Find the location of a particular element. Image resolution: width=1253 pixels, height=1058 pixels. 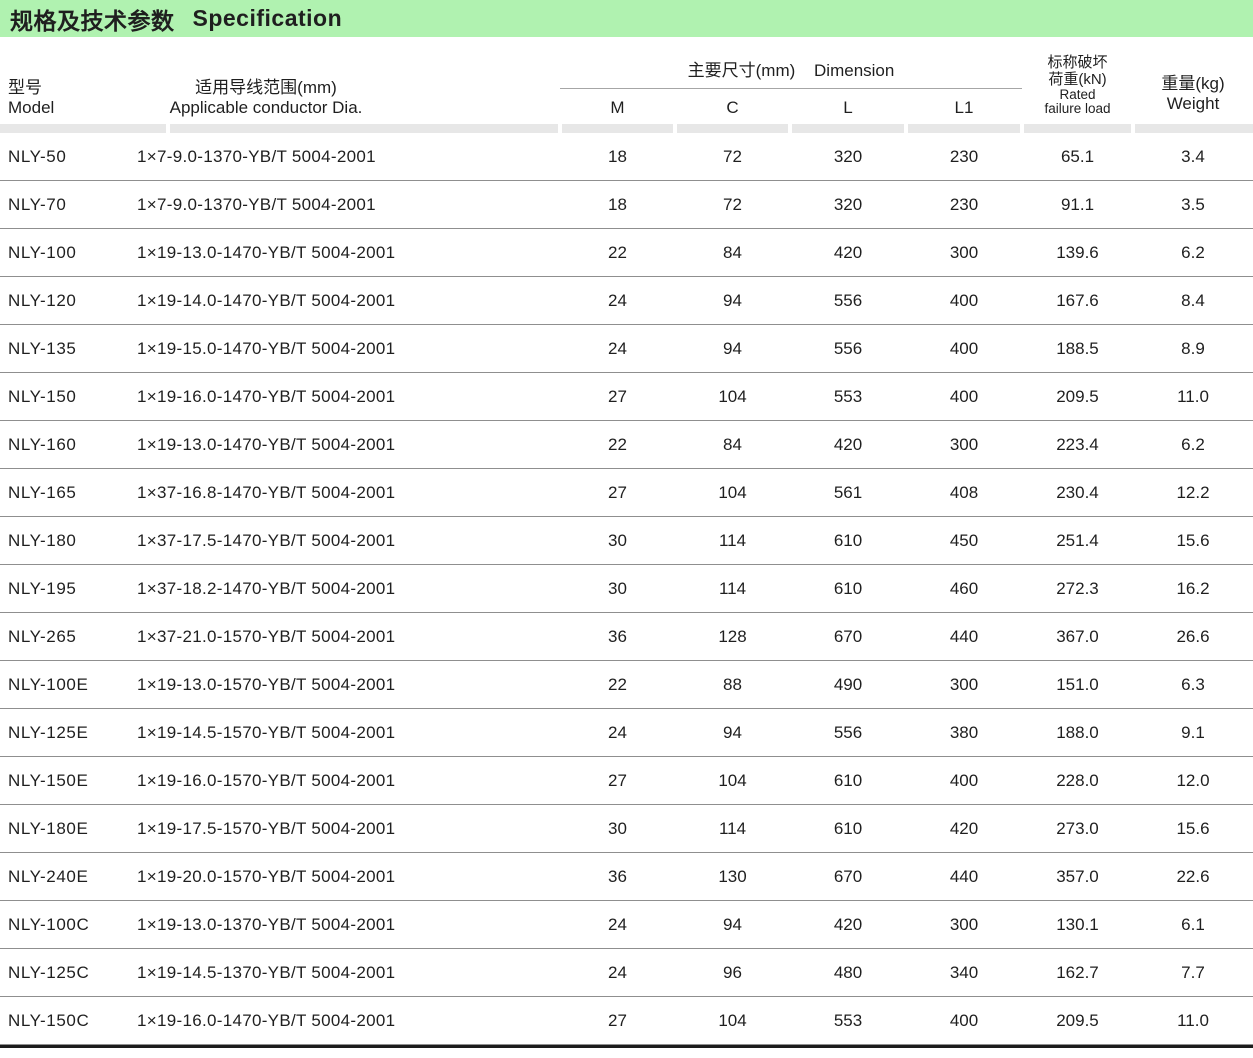

dimension-group-title: 主要尺寸(mm) Dimension is located at coordinates (791, 75).